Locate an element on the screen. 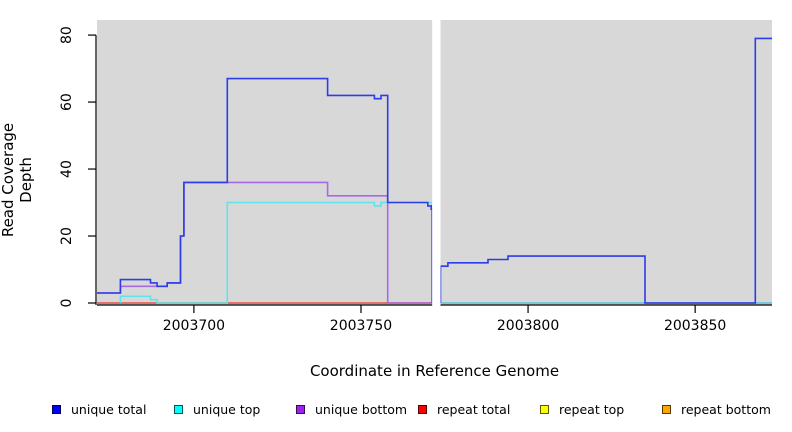 The image size is (792, 432). legend-label: repeat top is located at coordinates (592, 409).